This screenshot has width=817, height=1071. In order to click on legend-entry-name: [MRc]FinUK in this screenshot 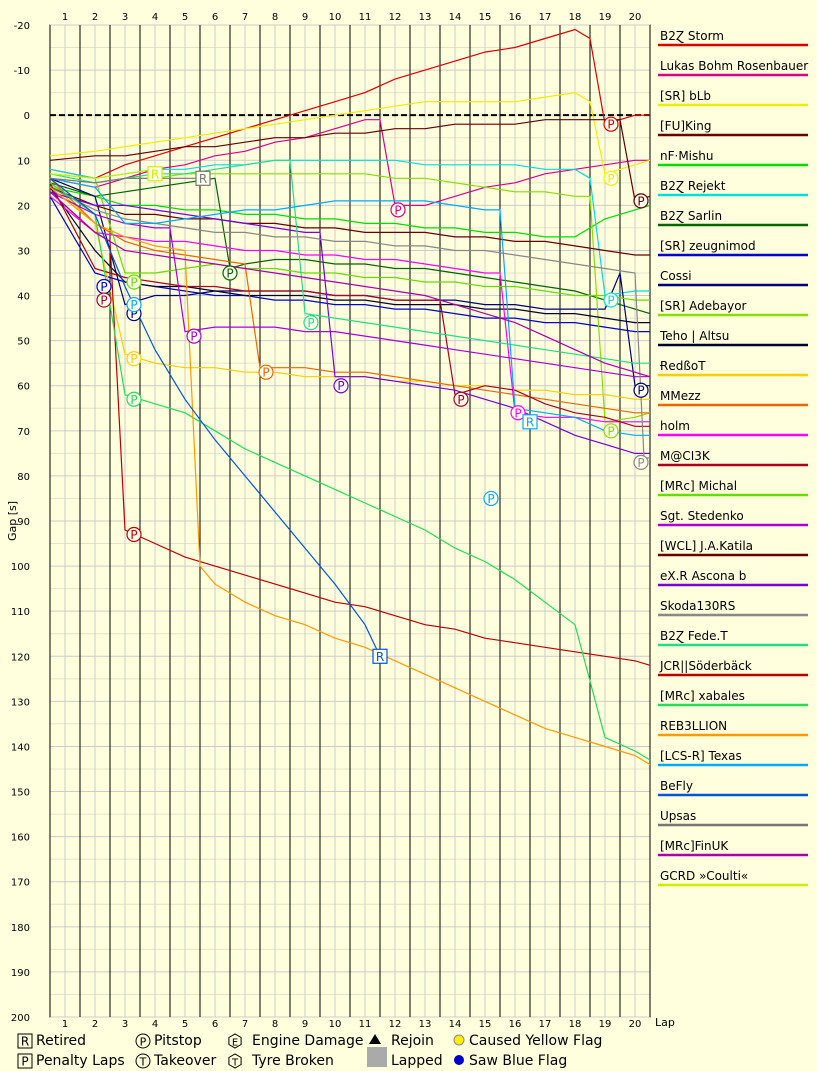, I will do `click(694, 846)`.